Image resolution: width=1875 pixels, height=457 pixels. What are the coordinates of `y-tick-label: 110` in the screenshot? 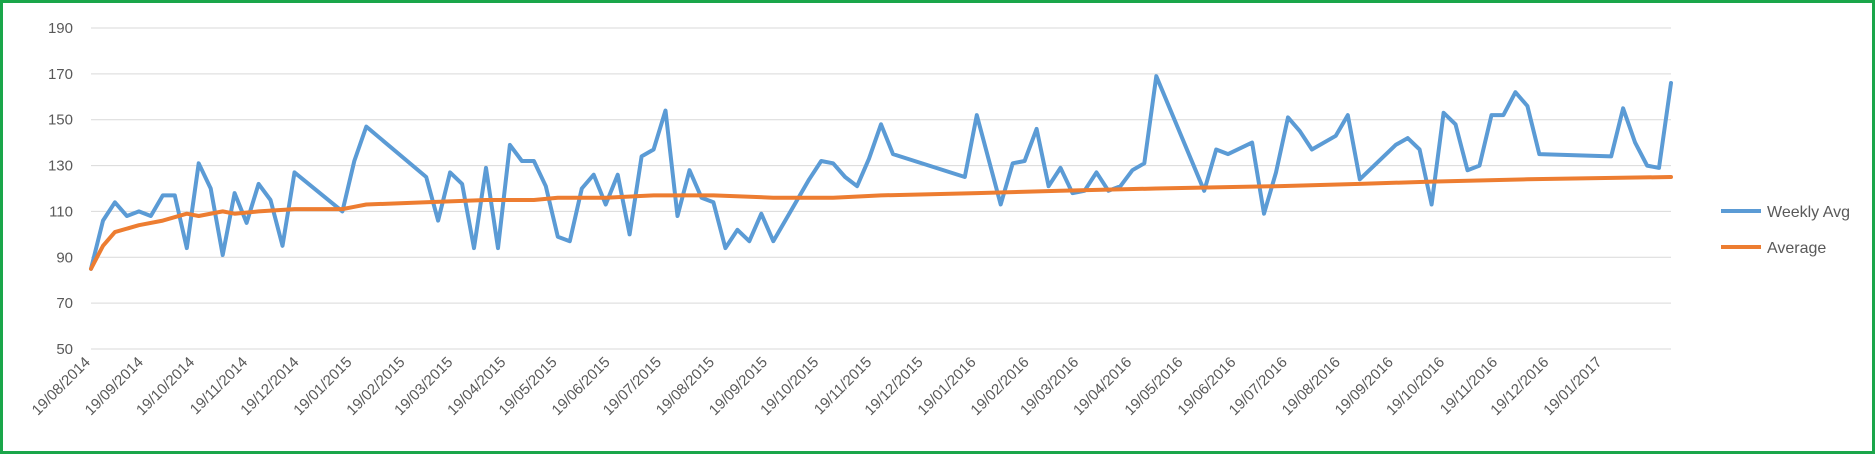 It's located at (61, 211).